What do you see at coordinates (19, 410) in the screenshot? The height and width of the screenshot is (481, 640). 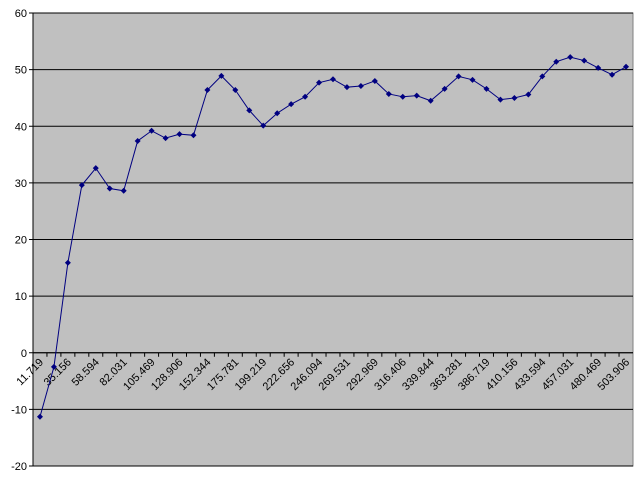 I see `y-tick-label: -10` at bounding box center [19, 410].